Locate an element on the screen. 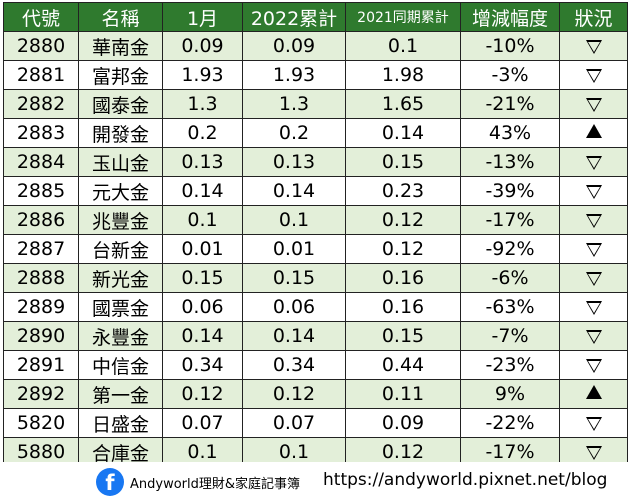  cell-code: 2881 is located at coordinates (41, 75).